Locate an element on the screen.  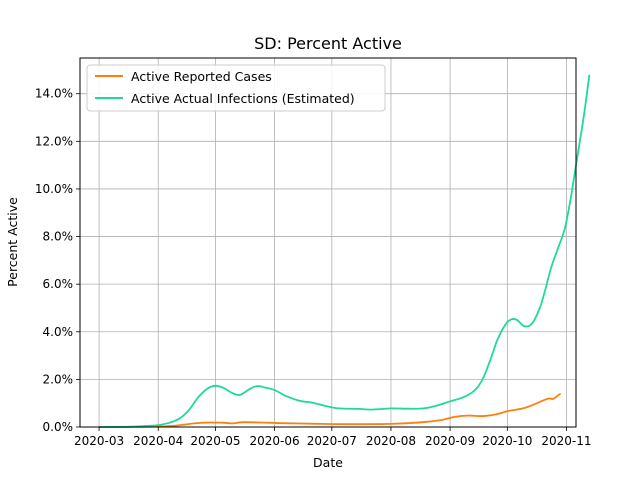
y-tick-label: 2.0% is located at coordinates (58, 379).